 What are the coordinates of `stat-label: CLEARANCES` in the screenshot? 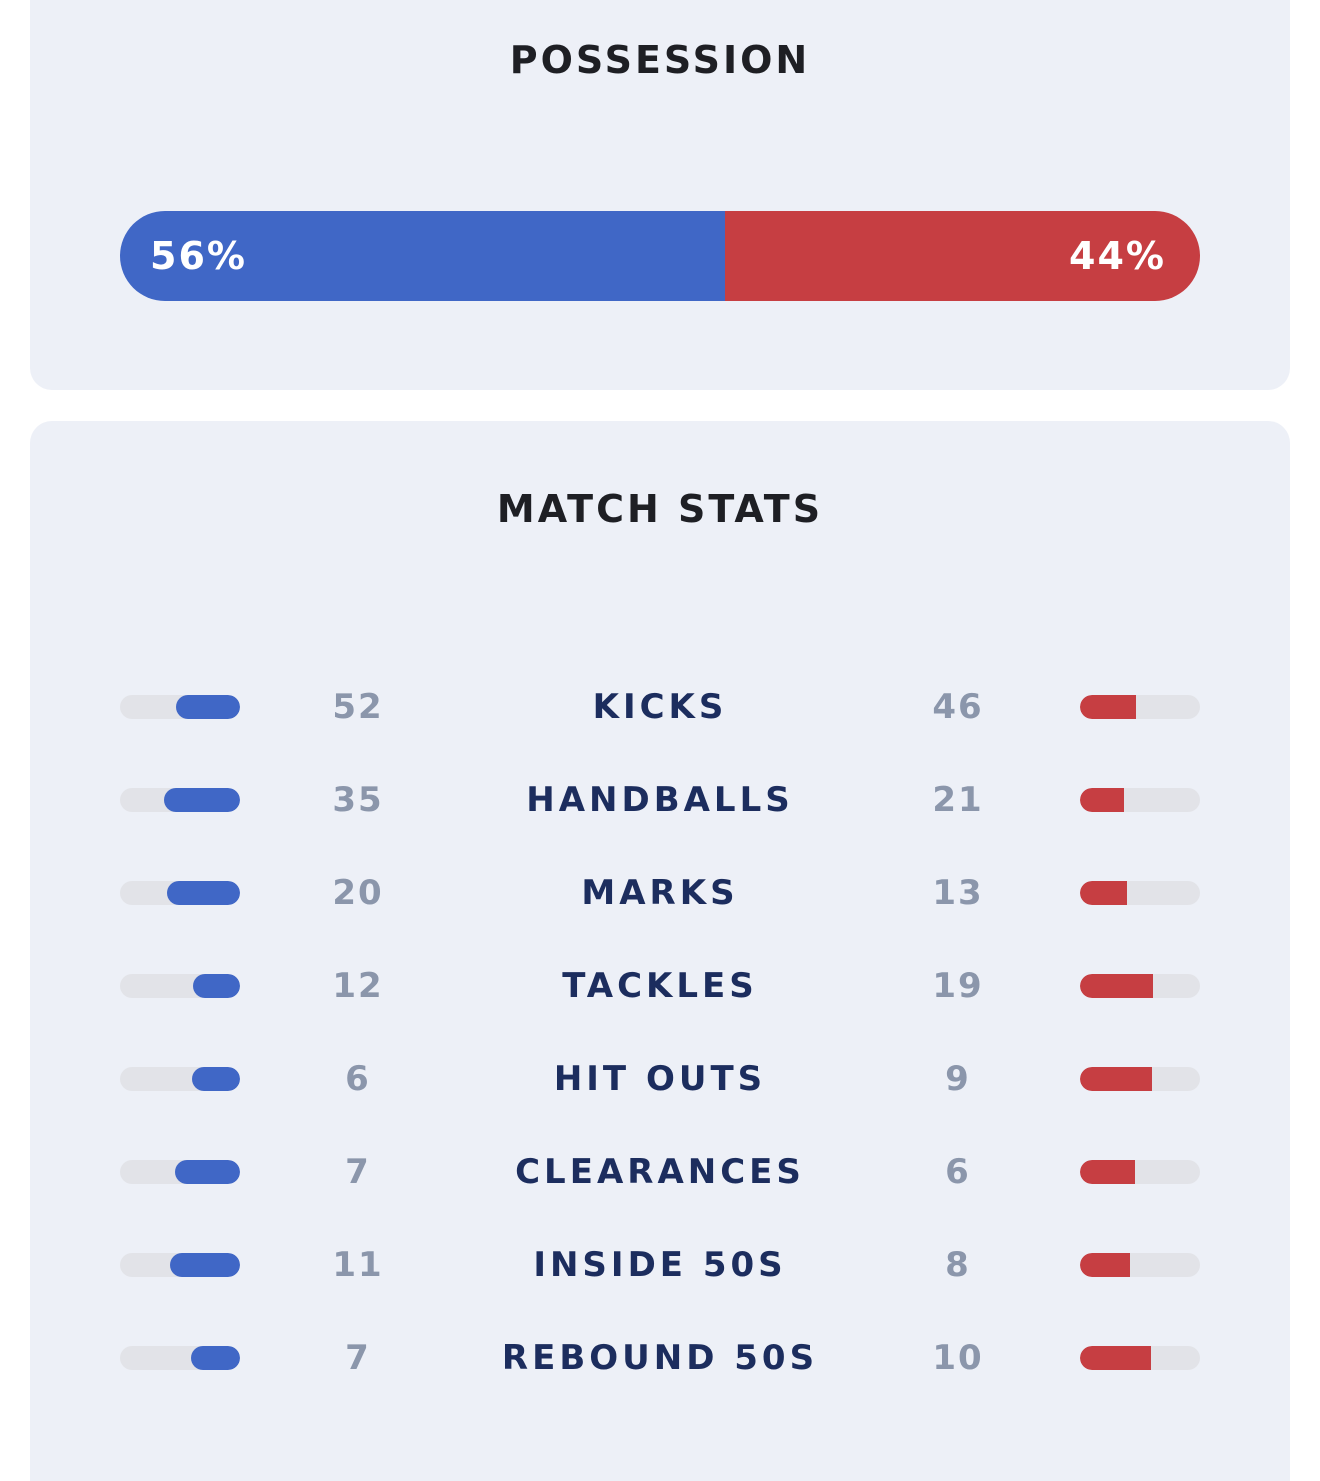 It's located at (660, 1172).